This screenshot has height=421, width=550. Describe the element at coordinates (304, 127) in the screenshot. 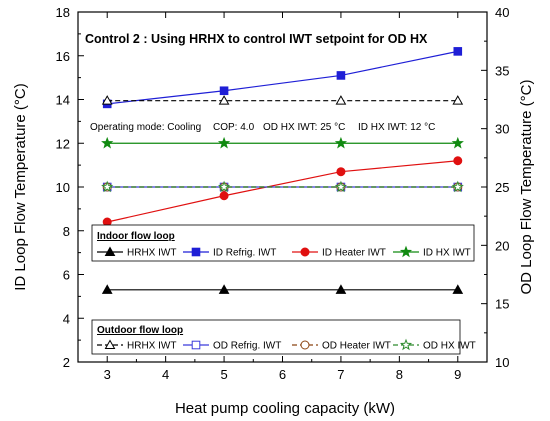

I see `annotation-od-iwt: OD HX IWT: 25 °C` at that location.